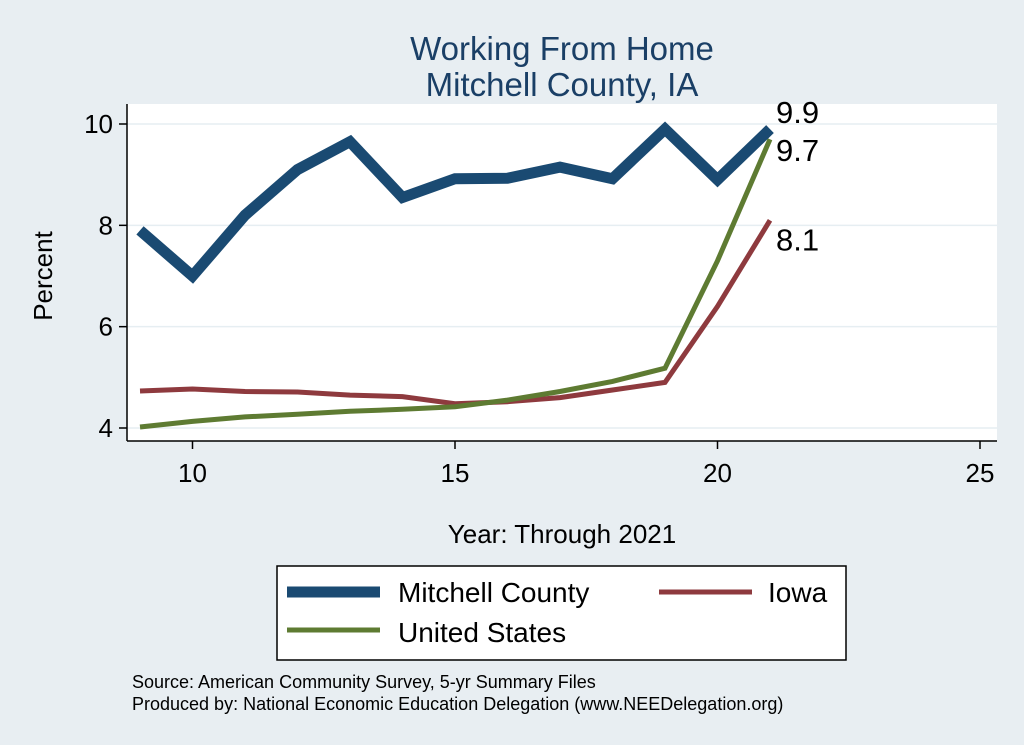 The image size is (1024, 745). What do you see at coordinates (717, 473) in the screenshot?
I see `x-tick-label-20: 20` at bounding box center [717, 473].